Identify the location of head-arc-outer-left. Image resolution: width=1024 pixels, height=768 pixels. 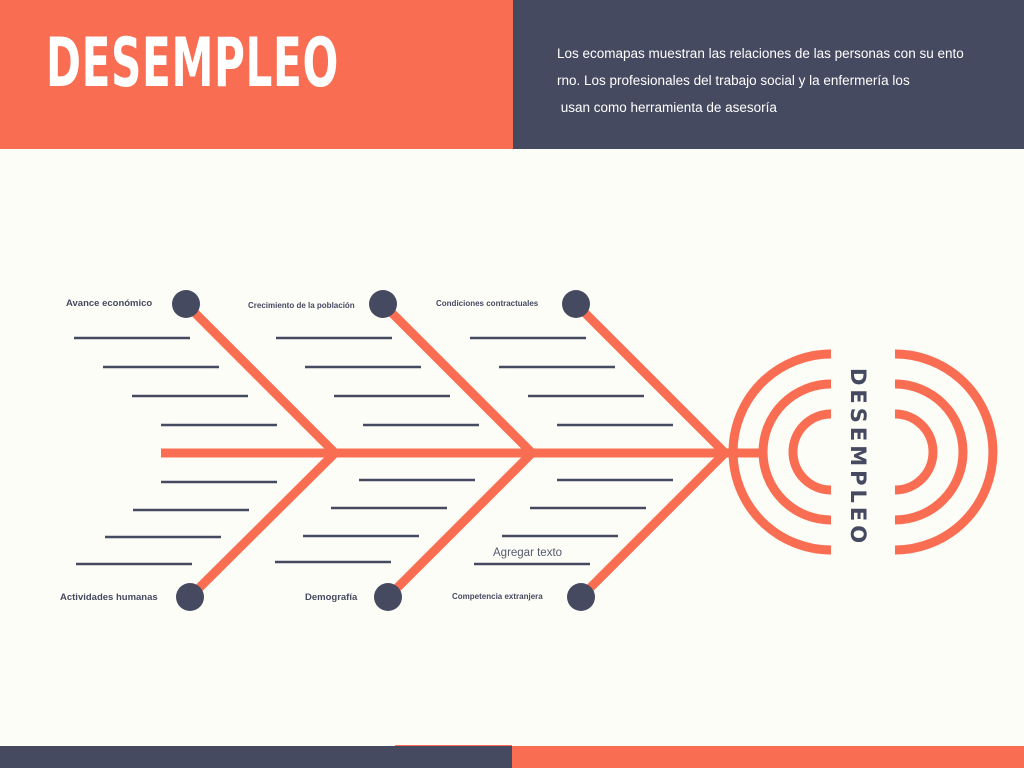
(780, 452).